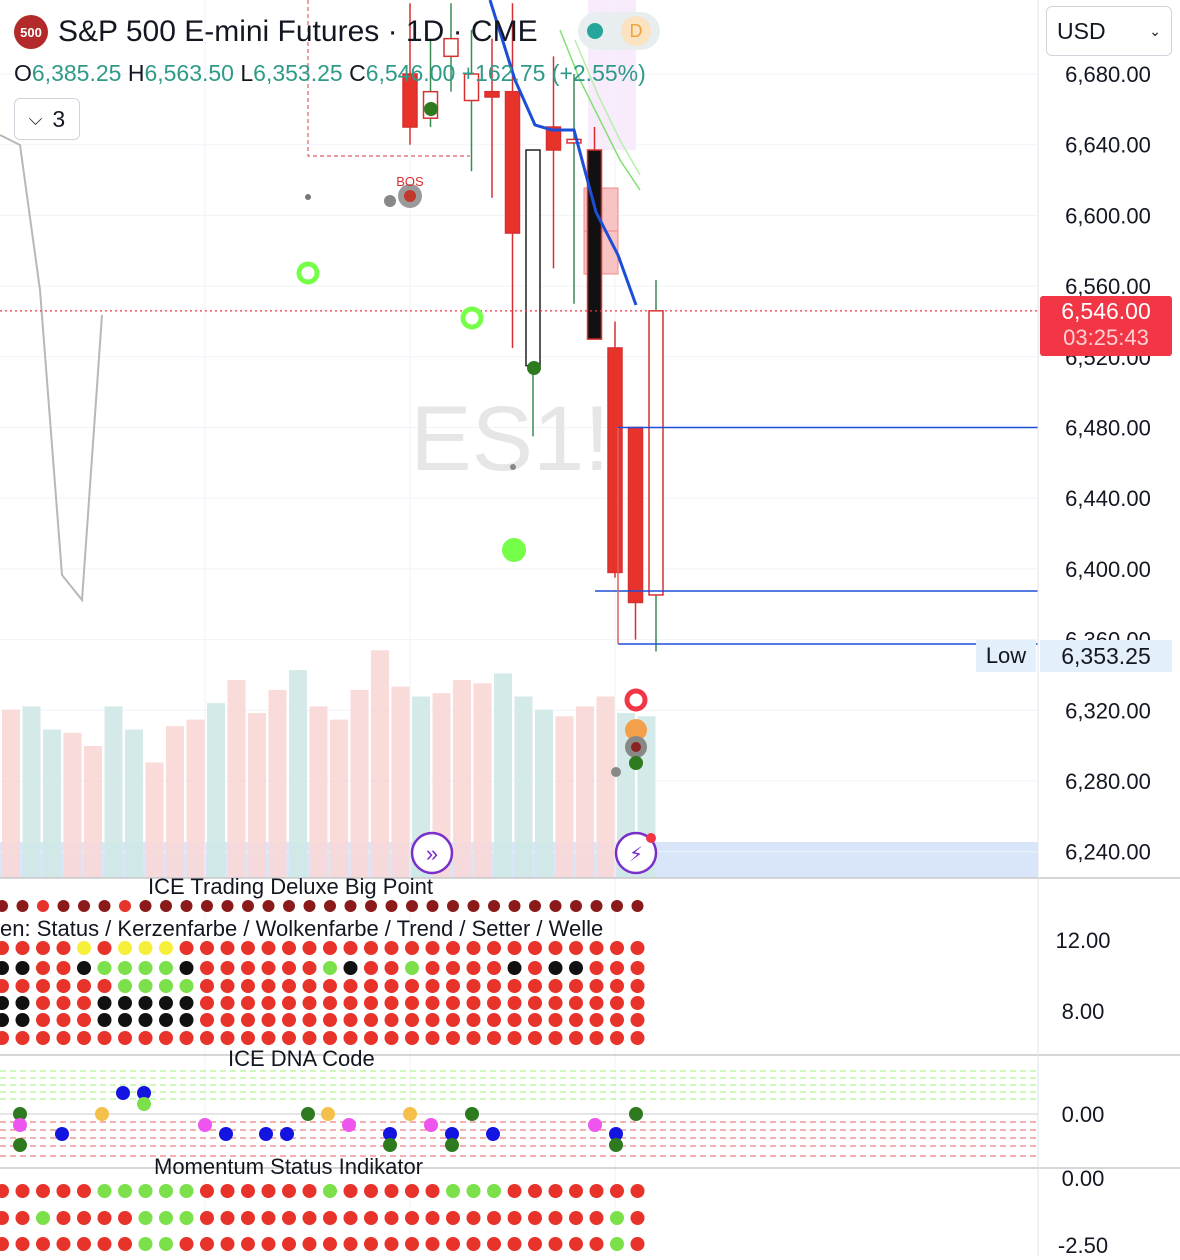 The width and height of the screenshot is (1180, 1260). What do you see at coordinates (59, 118) in the screenshot?
I see `indicator-count: 3` at bounding box center [59, 118].